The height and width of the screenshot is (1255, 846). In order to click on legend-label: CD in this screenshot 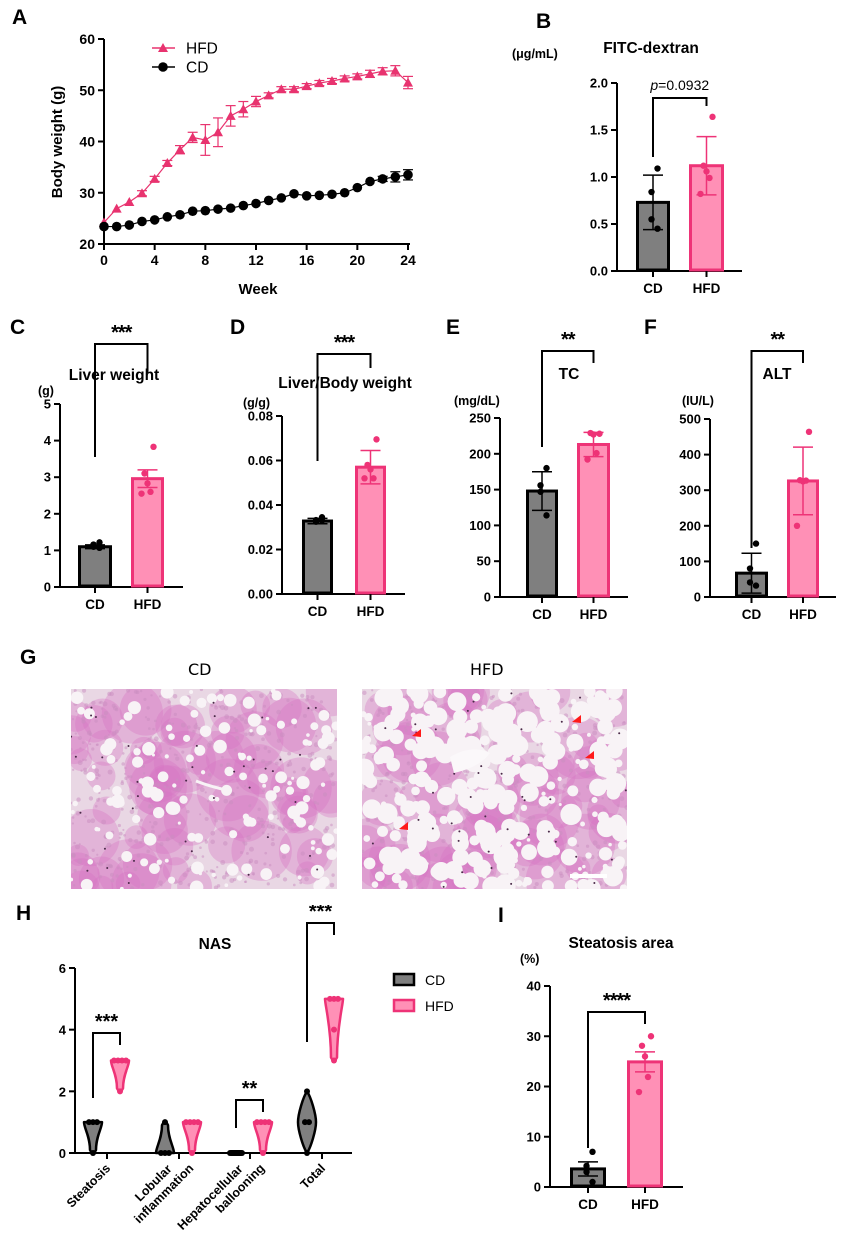, I will do `click(435, 980)`.